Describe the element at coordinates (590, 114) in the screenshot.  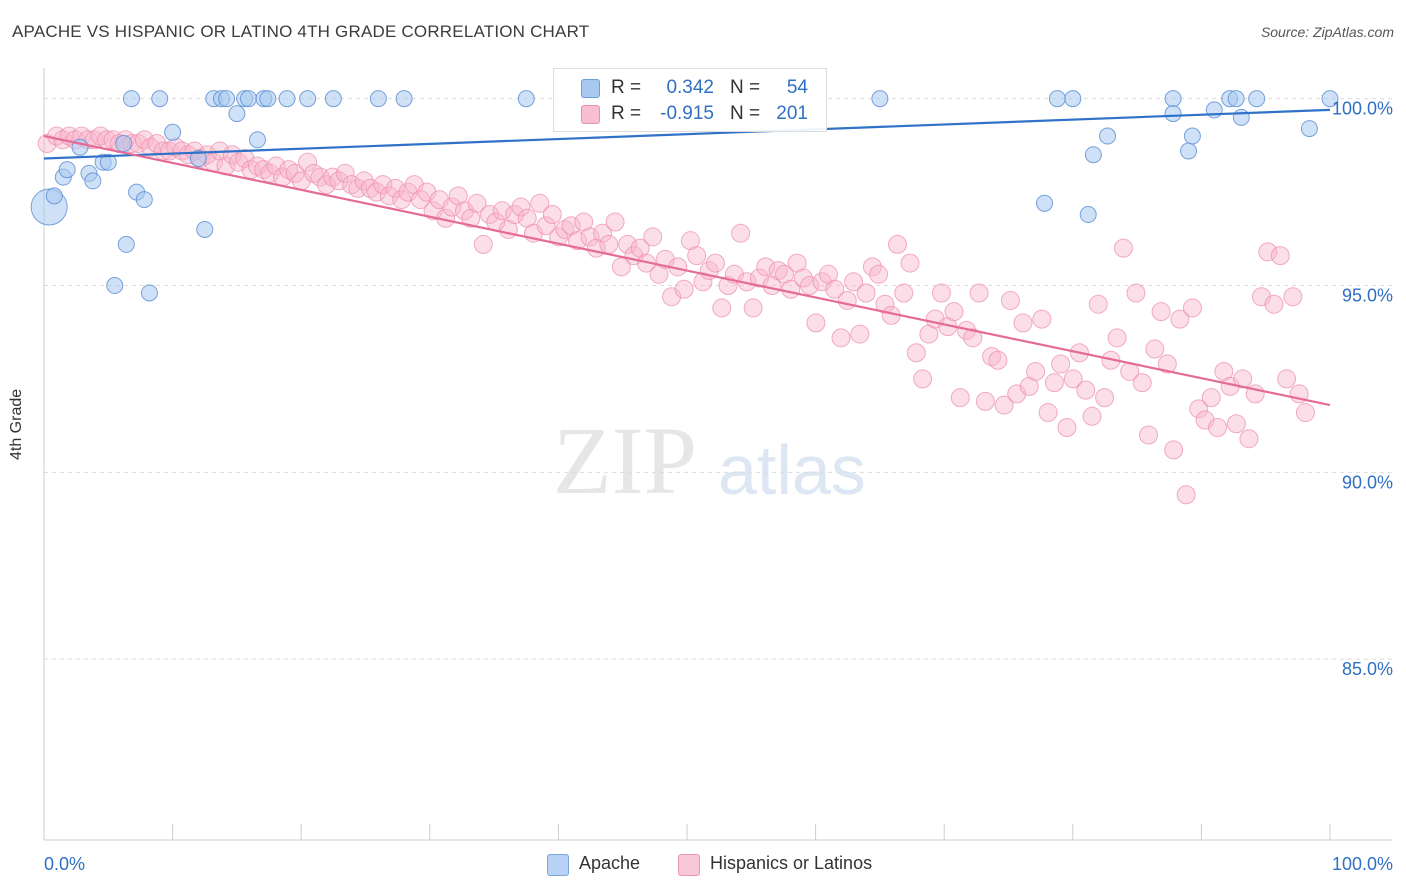
I see `hispanic-swatch` at that location.